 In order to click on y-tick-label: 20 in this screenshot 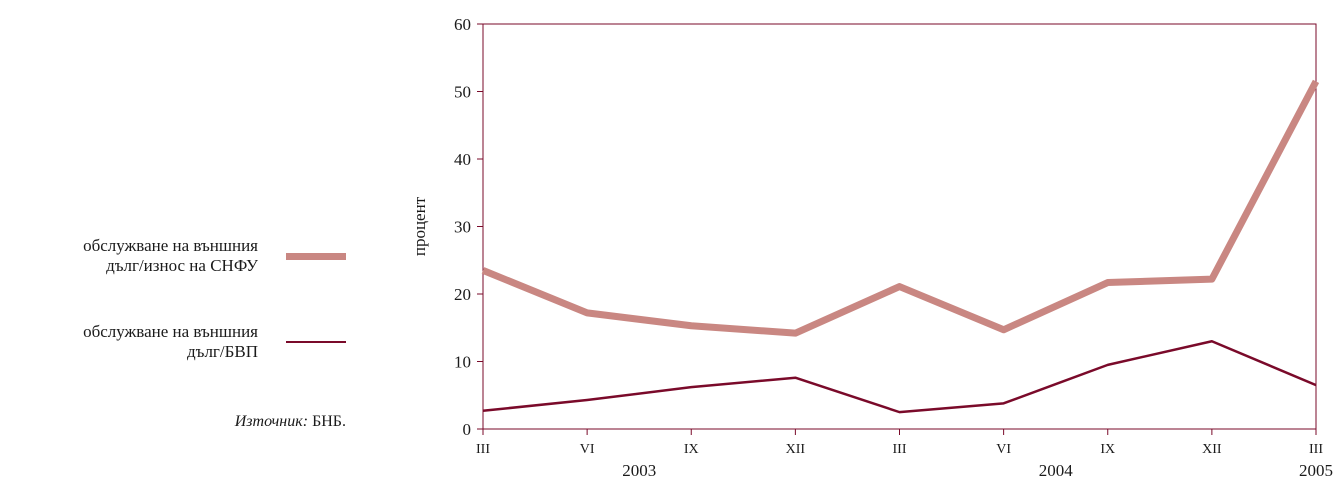, I will do `click(462, 294)`.